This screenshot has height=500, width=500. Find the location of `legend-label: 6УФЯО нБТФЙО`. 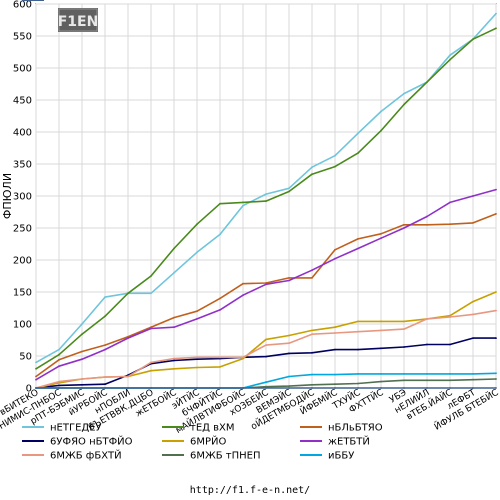

legend-label: 6УФЯО нБТФЙО is located at coordinates (91, 441).